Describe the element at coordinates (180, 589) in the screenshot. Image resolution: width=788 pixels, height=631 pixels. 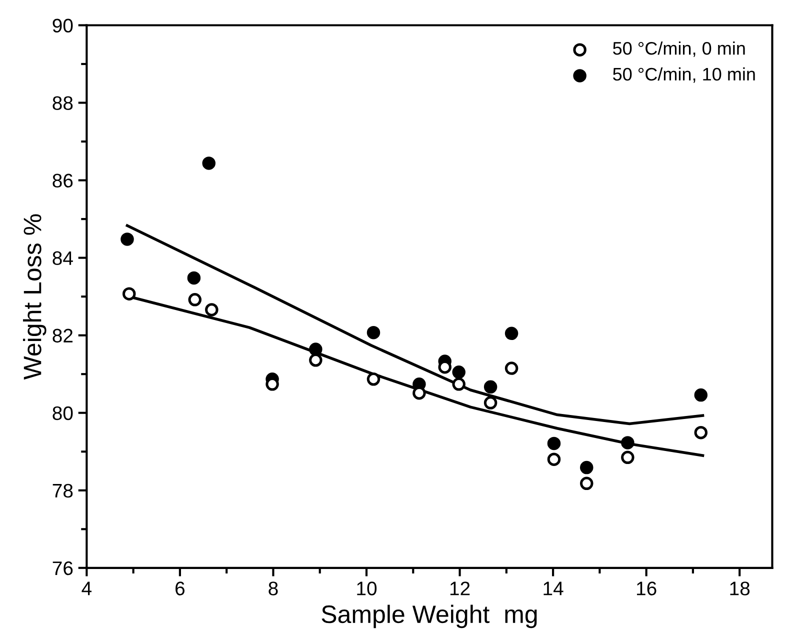
I see `x-tick-label: 6` at that location.